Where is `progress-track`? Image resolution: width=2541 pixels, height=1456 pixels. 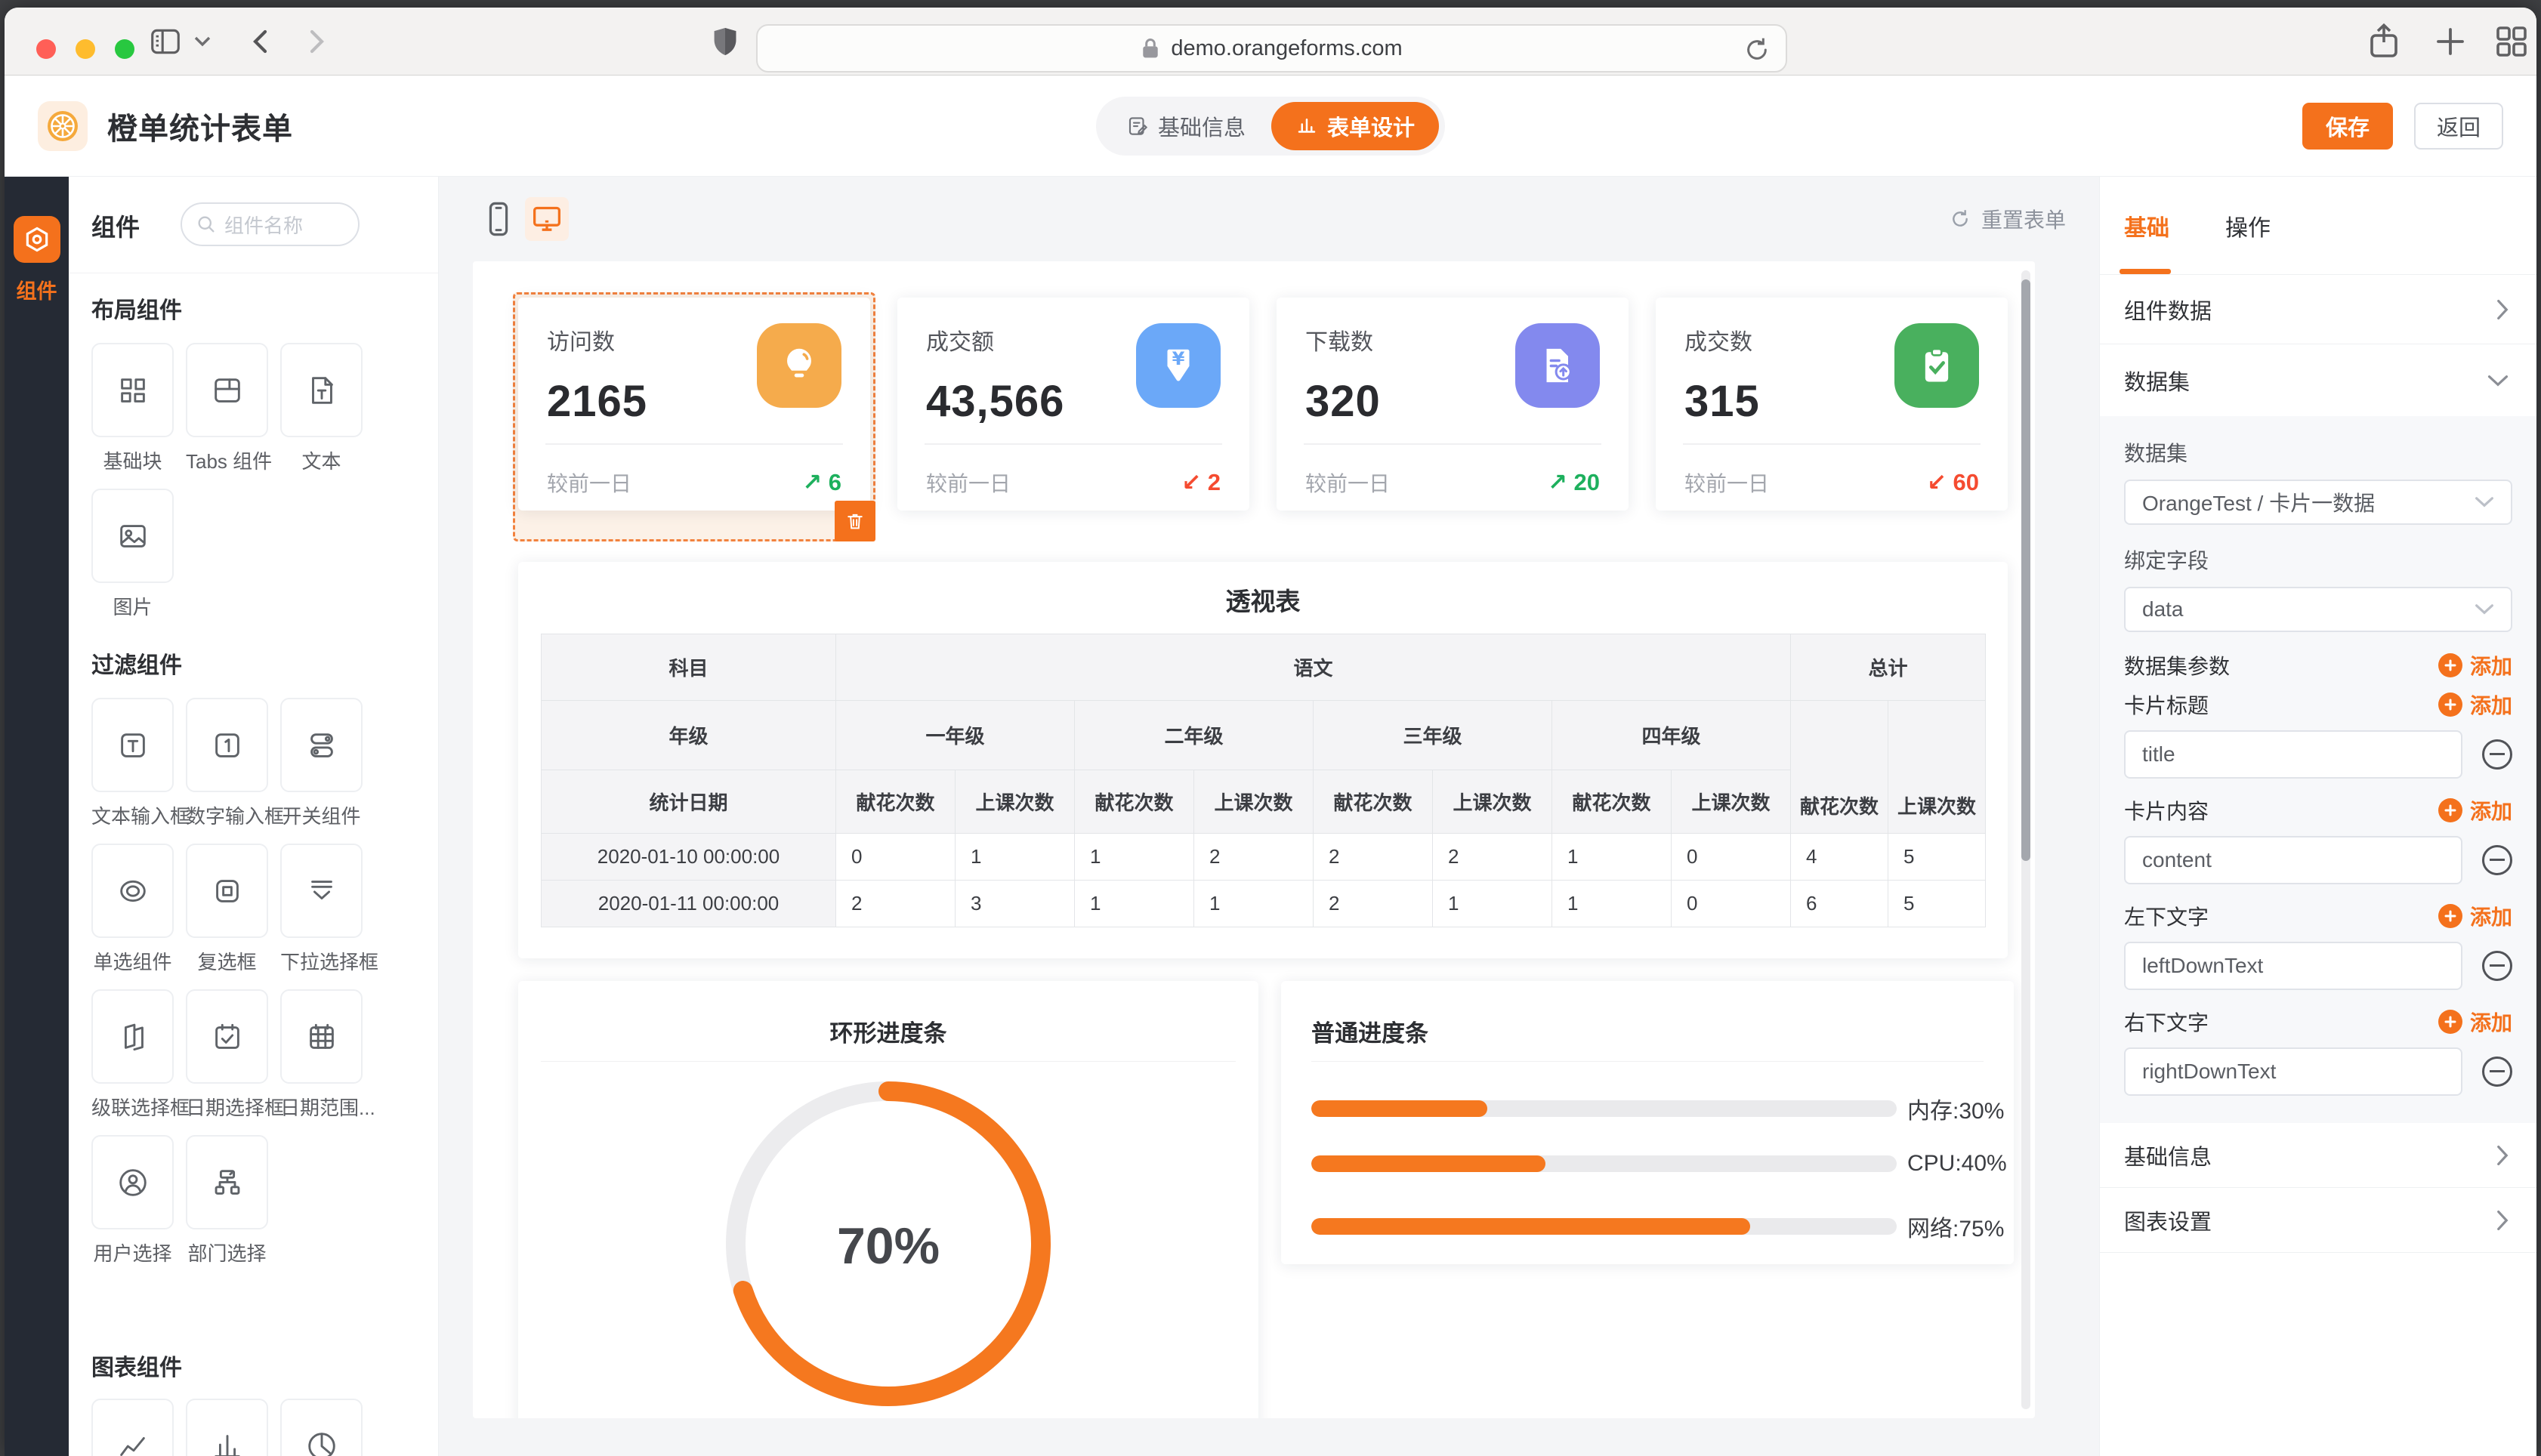
progress-track is located at coordinates (1604, 1108).